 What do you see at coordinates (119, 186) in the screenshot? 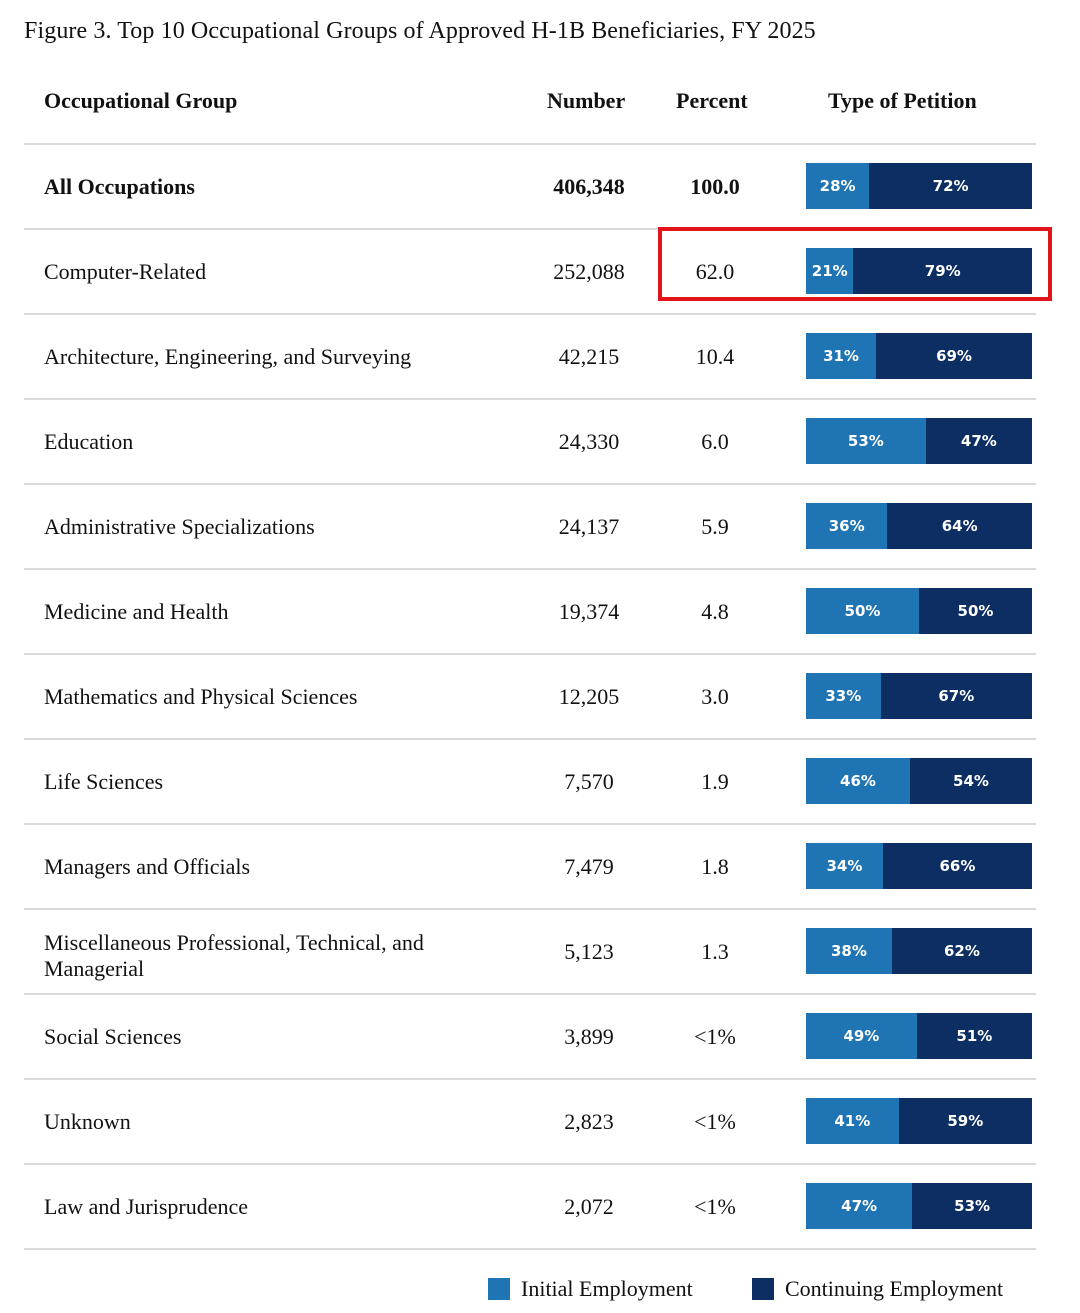
I see `occupational-group-cell: All Occupations` at bounding box center [119, 186].